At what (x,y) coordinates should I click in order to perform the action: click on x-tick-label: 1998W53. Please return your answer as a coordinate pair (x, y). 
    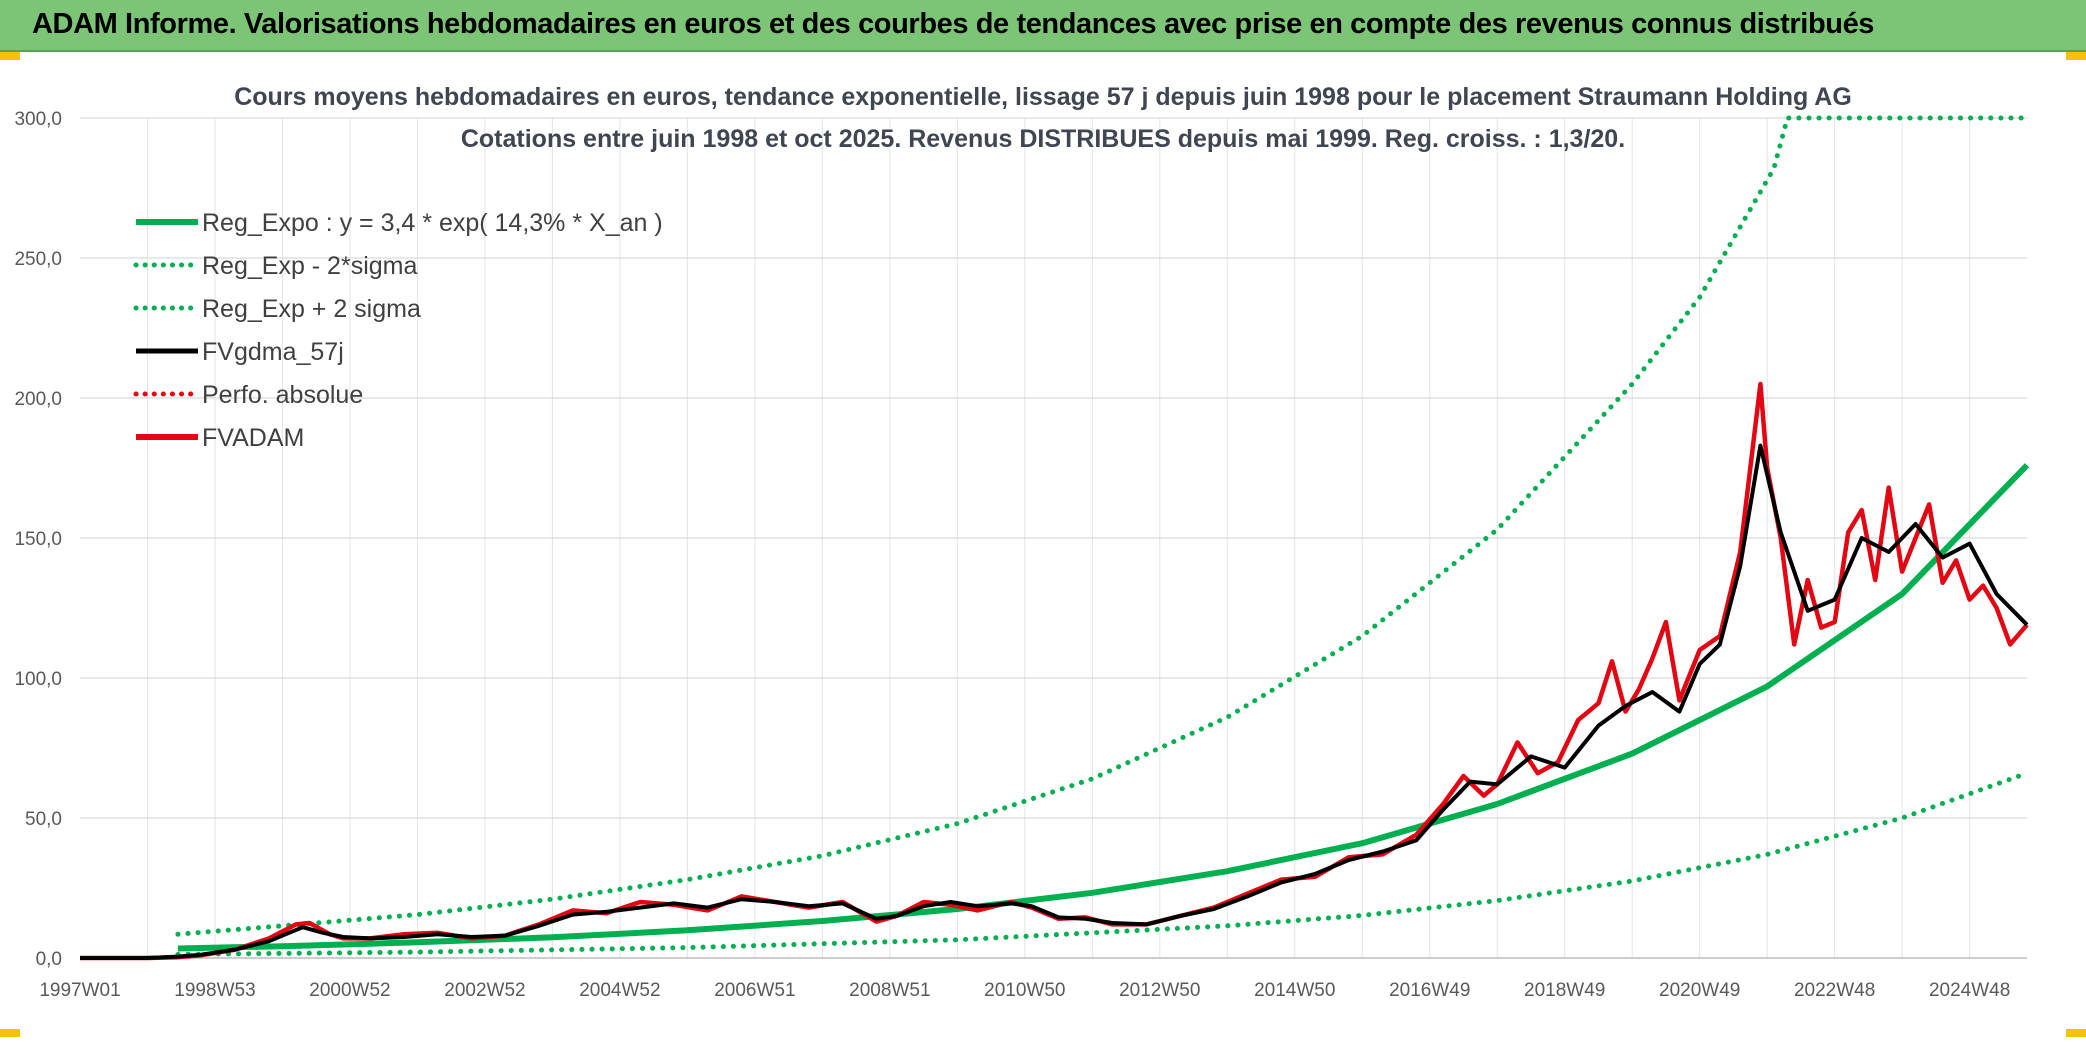
    Looking at the image, I should click on (214, 990).